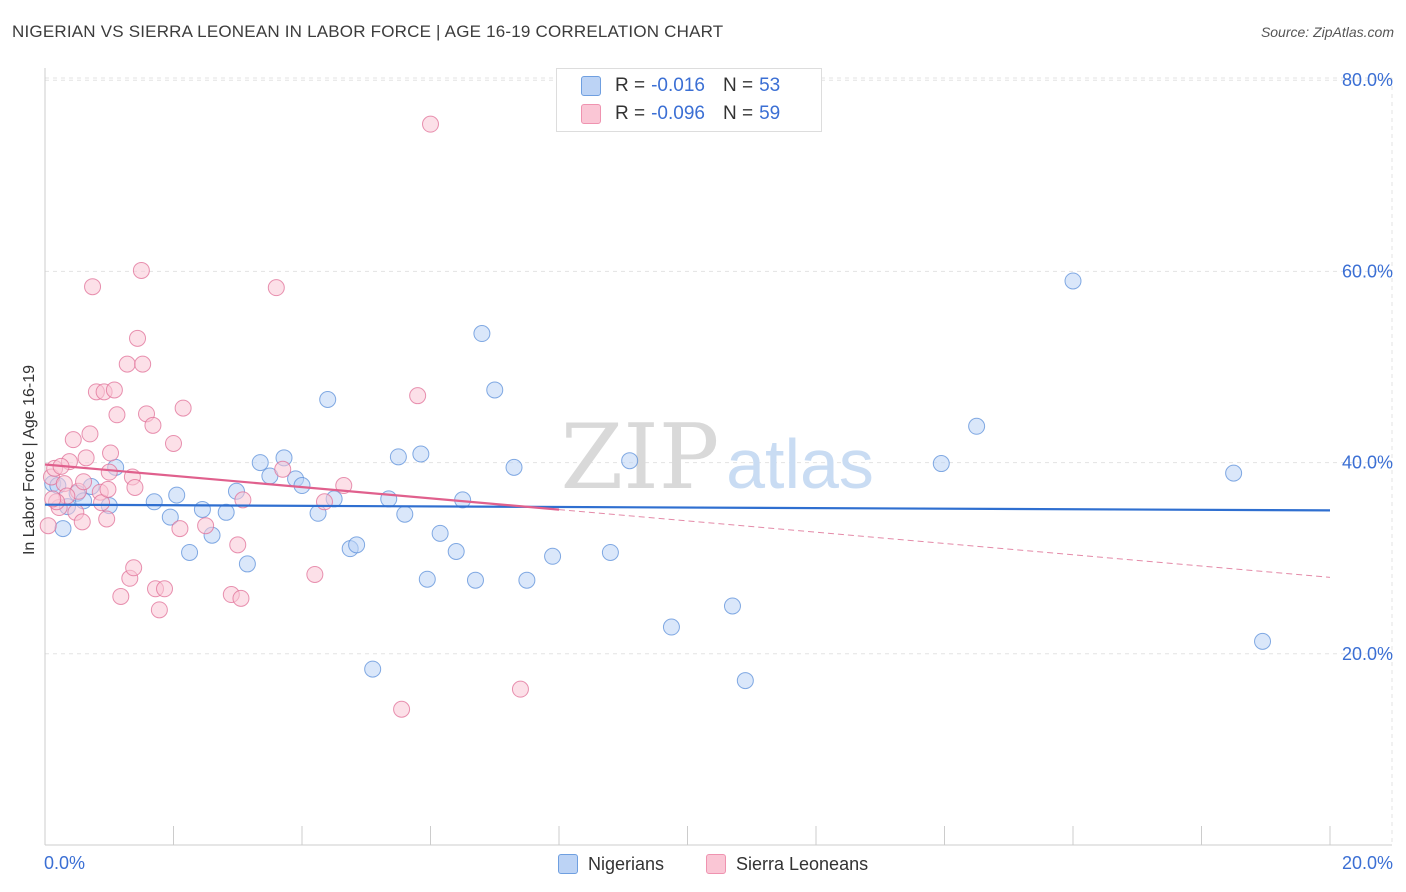  I want to click on y-tick-label: 20.0%, so click(1367, 654).